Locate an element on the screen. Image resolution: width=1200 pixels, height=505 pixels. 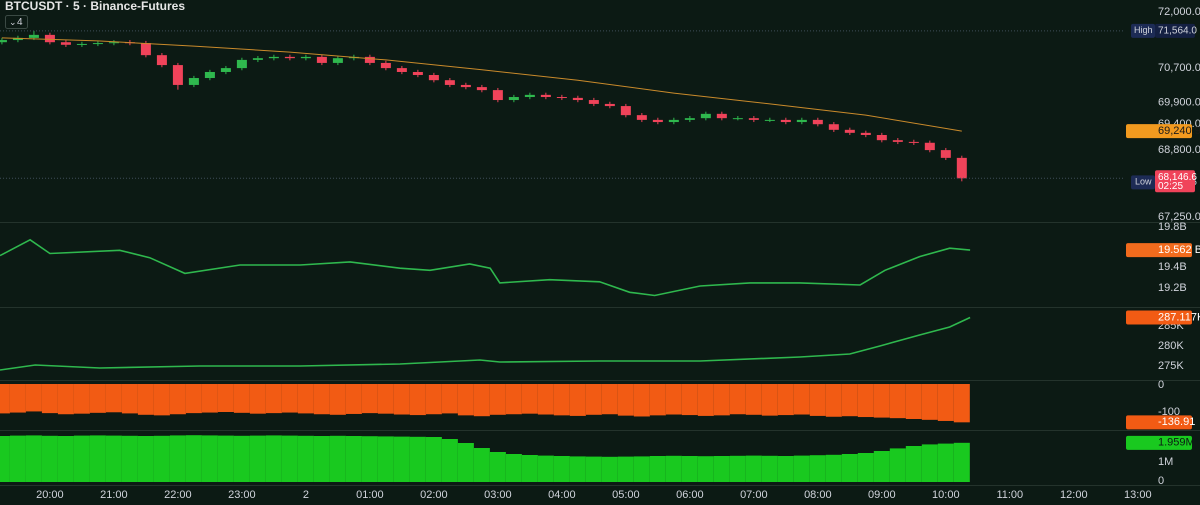
y-tick-label: 280K is located at coordinates (1171, 346).